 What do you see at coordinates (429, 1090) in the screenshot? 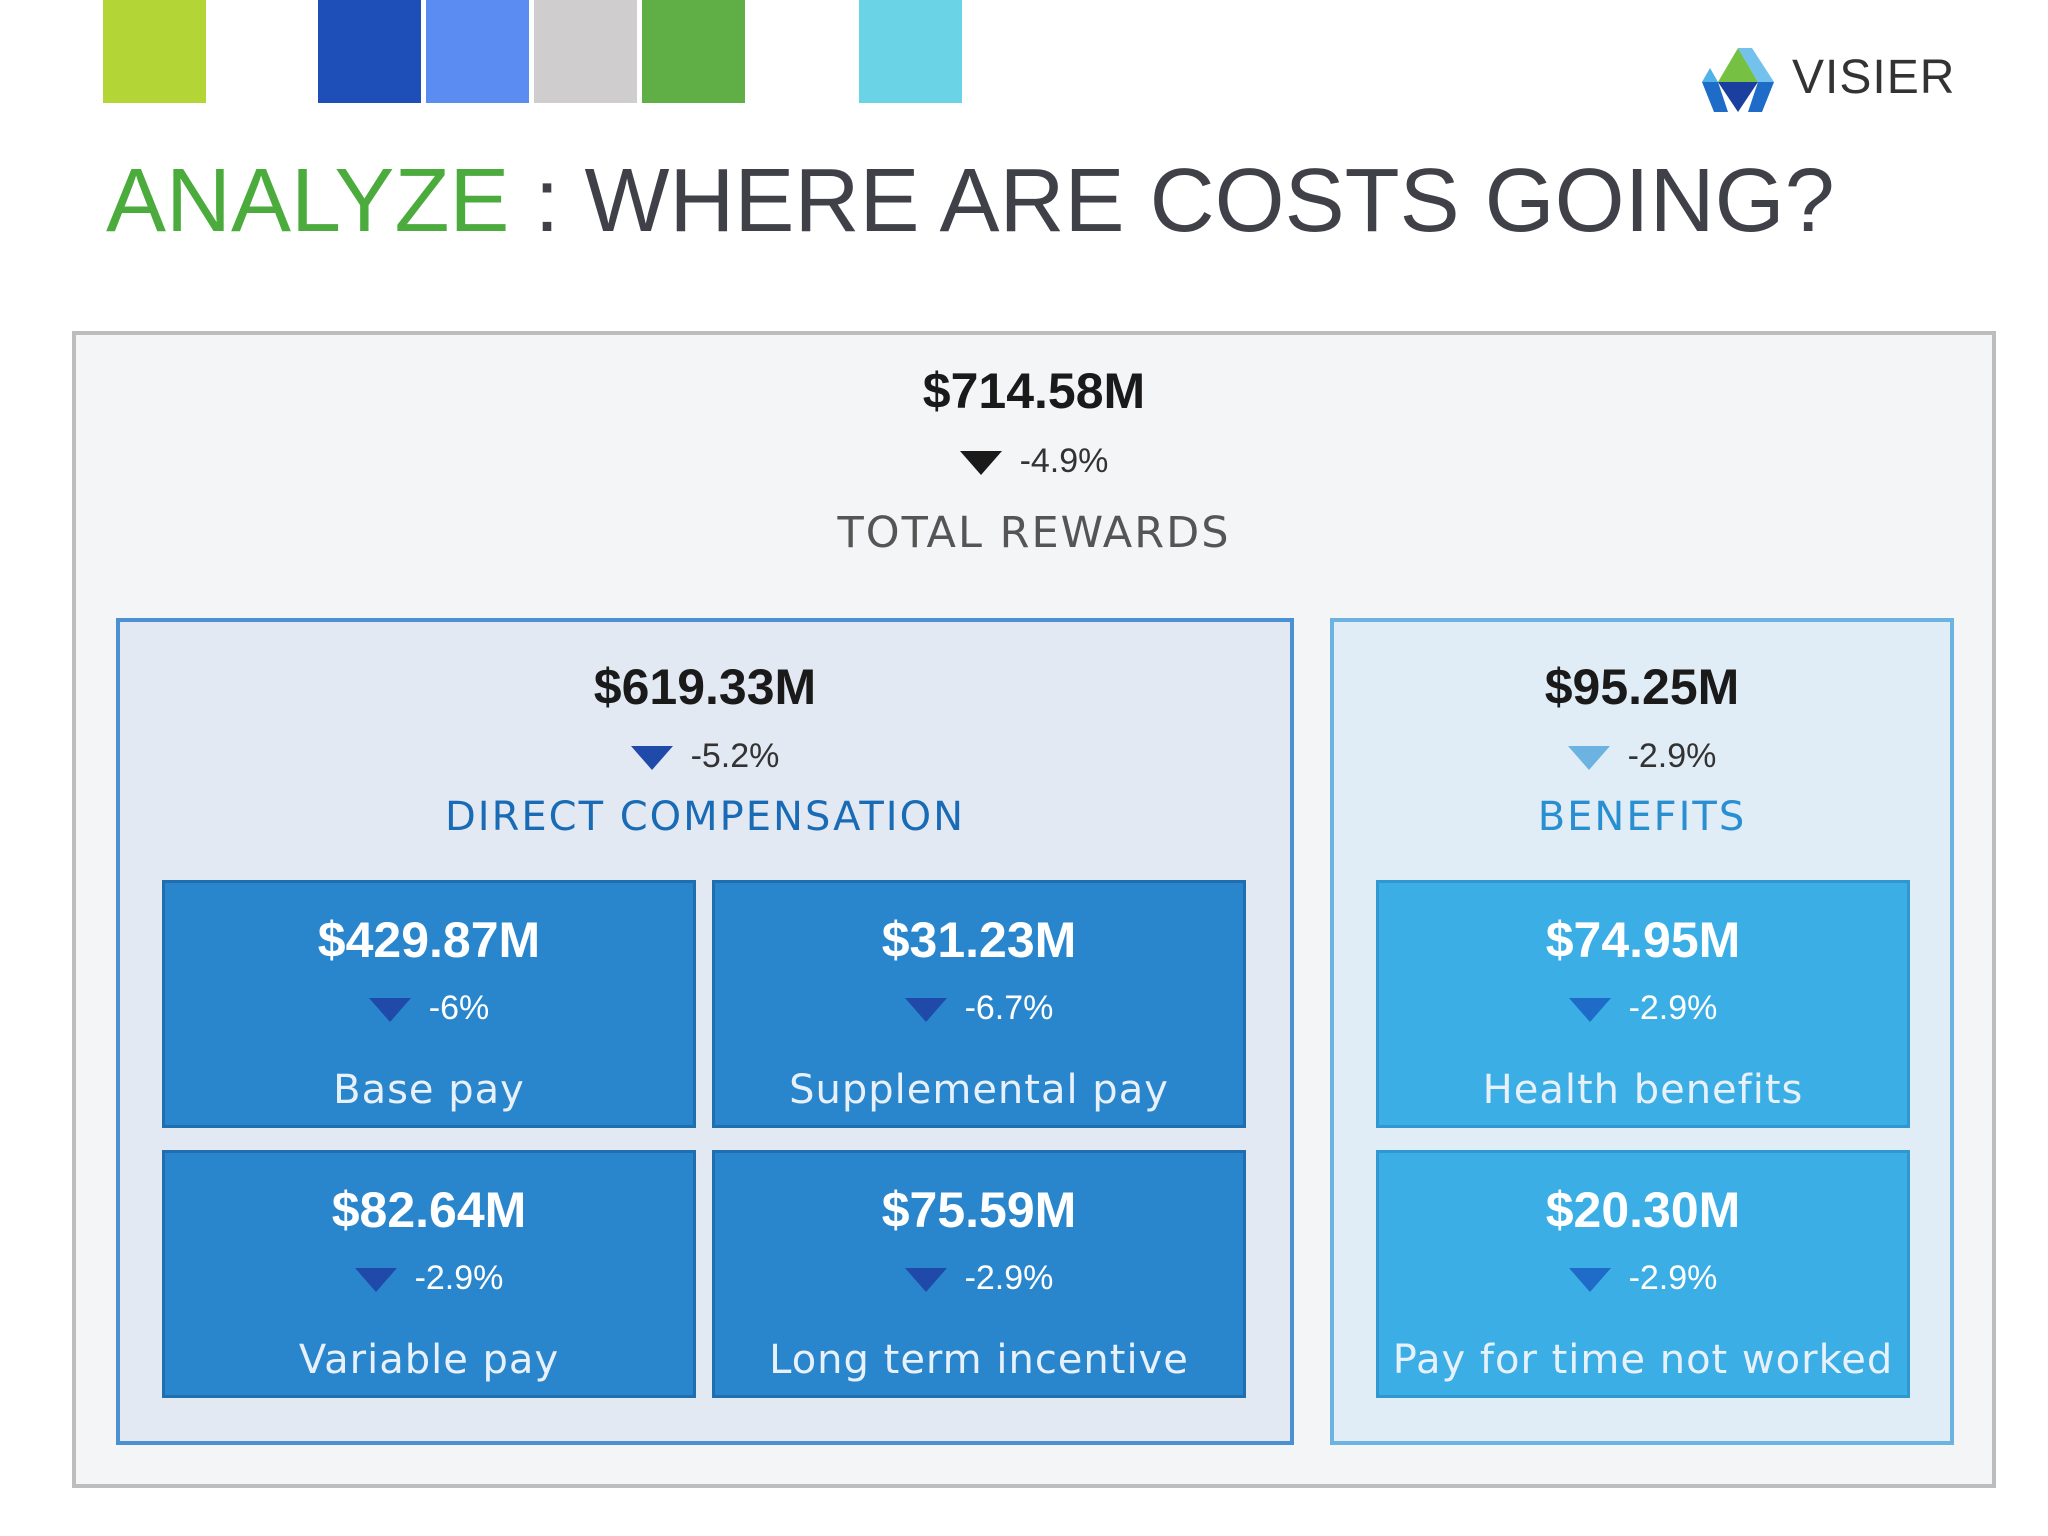
I see `tile-label: Base pay` at bounding box center [429, 1090].